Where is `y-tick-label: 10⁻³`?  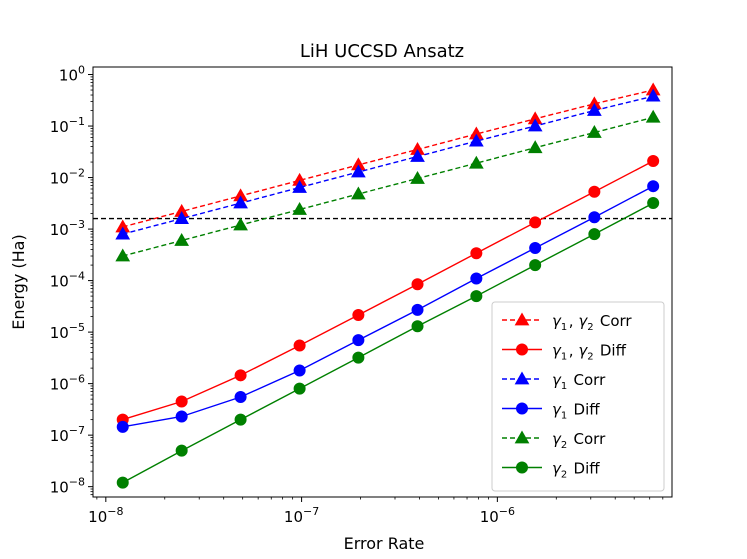 y-tick-label: 10⁻³ is located at coordinates (67, 228).